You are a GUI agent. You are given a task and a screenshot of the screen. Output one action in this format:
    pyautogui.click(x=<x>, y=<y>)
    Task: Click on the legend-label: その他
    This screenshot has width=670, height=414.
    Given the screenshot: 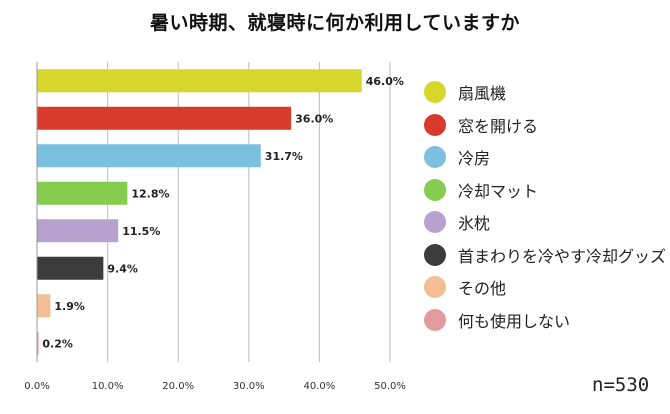 What is the action you would take?
    pyautogui.click(x=482, y=288)
    